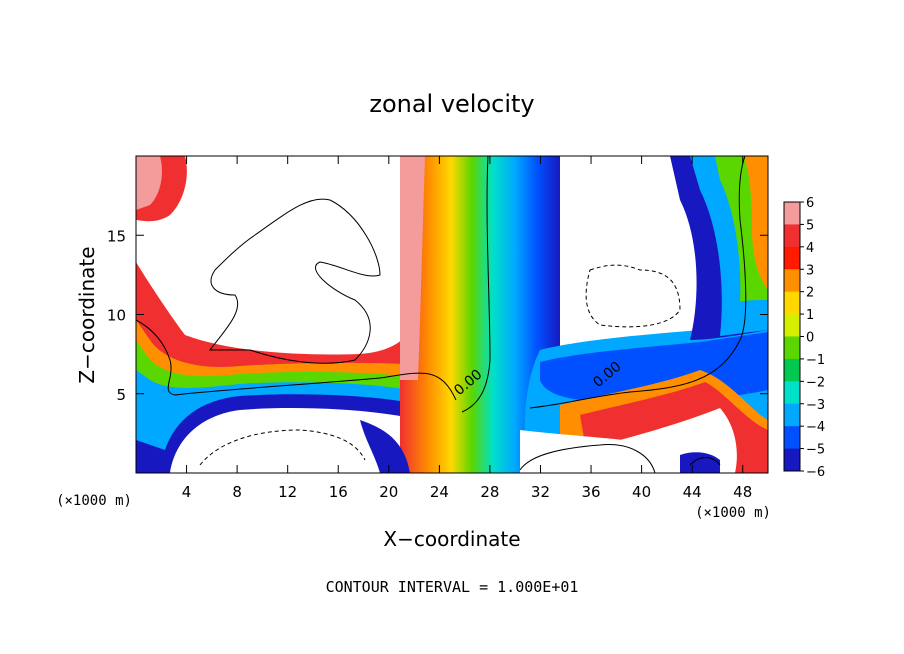  What do you see at coordinates (237, 492) in the screenshot?
I see `x-tick-label: 8` at bounding box center [237, 492].